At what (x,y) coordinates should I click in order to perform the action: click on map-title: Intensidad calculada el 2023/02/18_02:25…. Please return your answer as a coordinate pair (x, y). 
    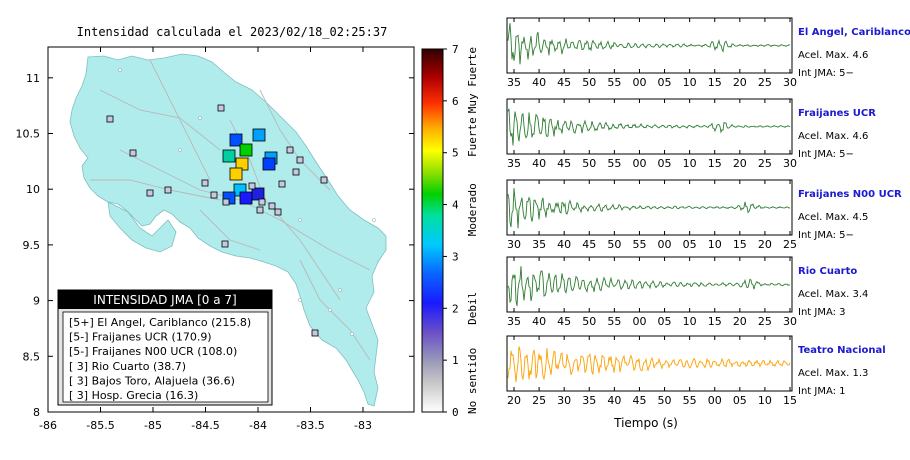
    Looking at the image, I should click on (232, 32).